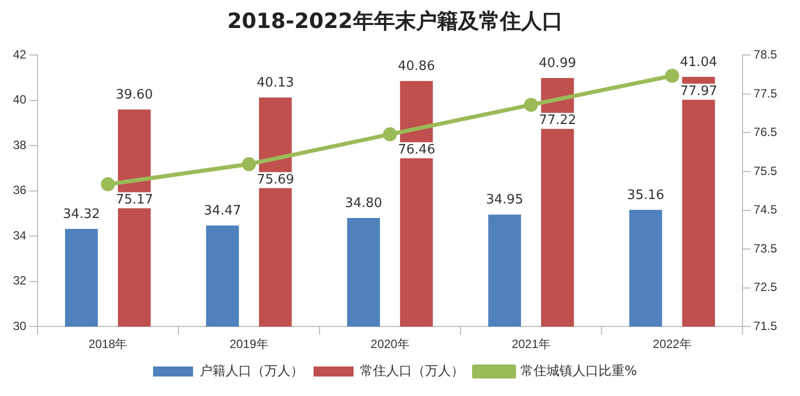 This screenshot has height=396, width=800. Describe the element at coordinates (531, 344) in the screenshot. I see `x-tick-label: 2021年` at that location.